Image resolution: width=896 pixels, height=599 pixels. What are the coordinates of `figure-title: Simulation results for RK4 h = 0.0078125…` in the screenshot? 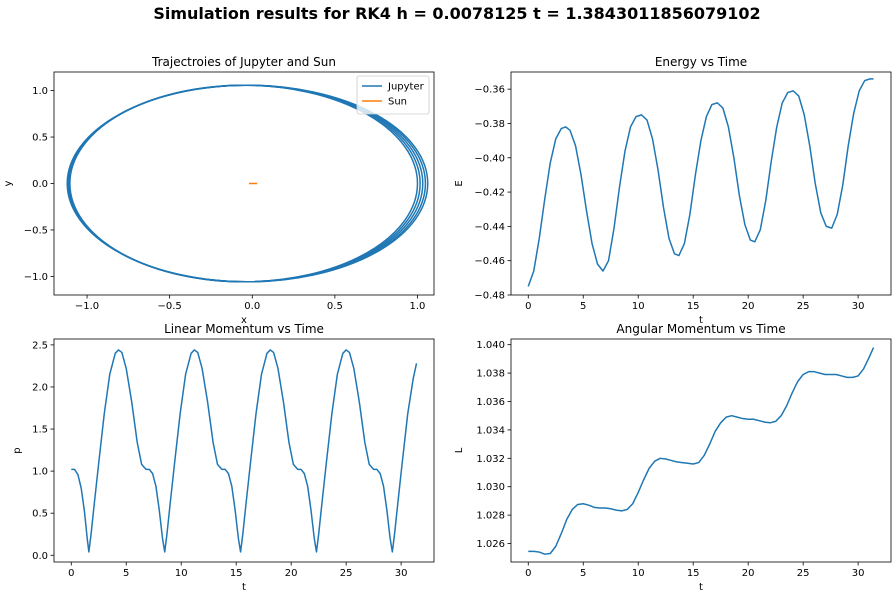 It's located at (456, 13).